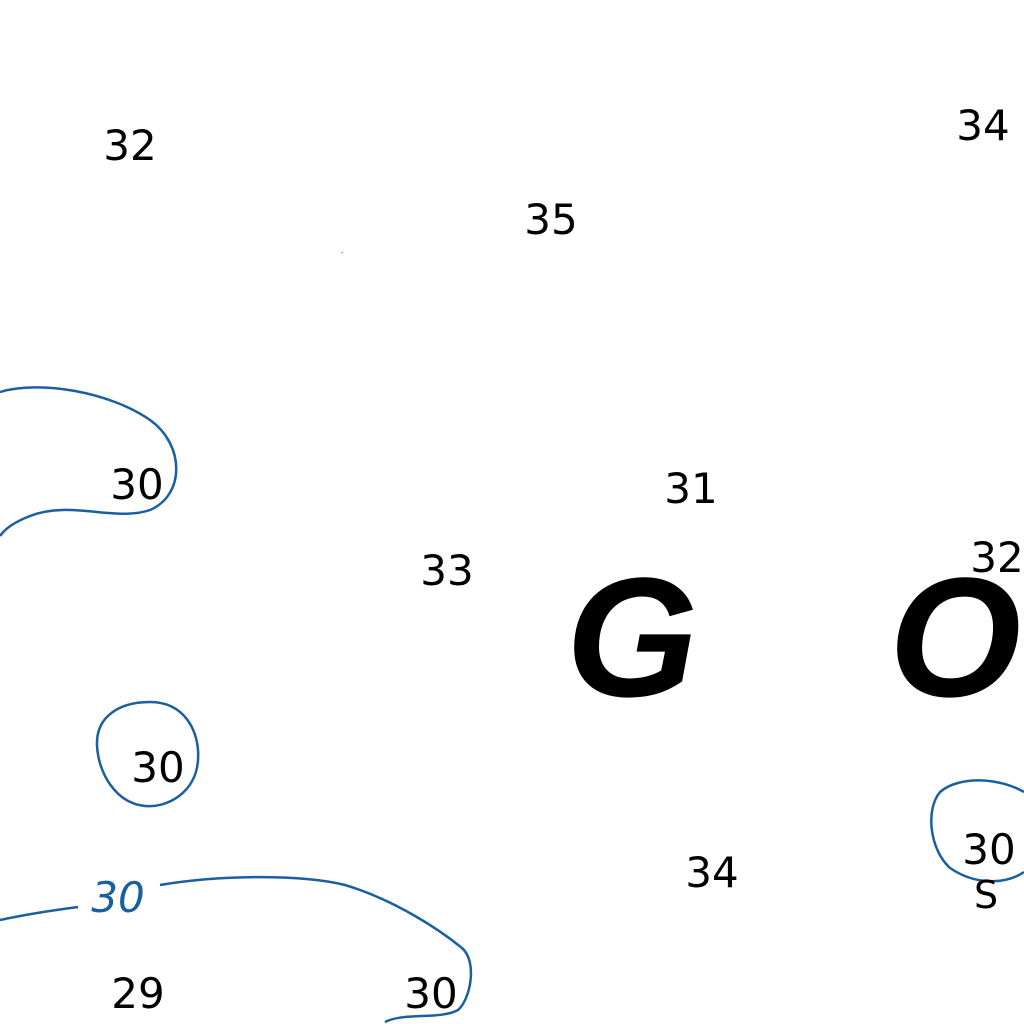 The height and width of the screenshot is (1024, 1024). Describe the element at coordinates (632, 638) in the screenshot. I see `place-name-letter: G` at that location.